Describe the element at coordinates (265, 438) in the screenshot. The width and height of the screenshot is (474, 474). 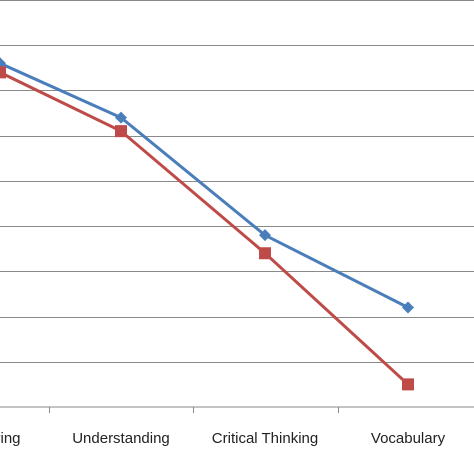
I see `x-tick-label: Critical Thinking` at that location.